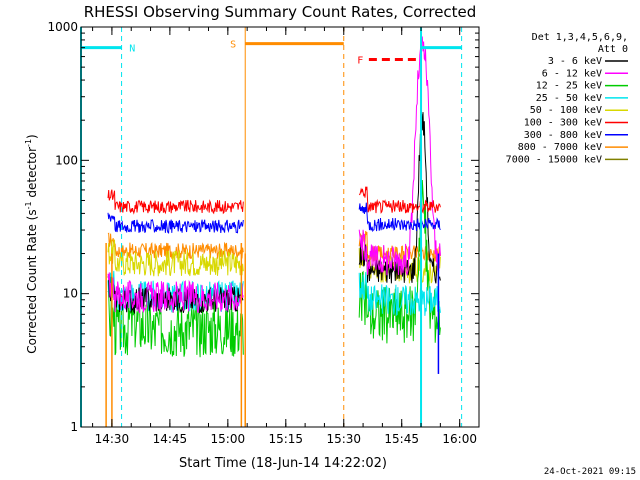  What do you see at coordinates (572, 73) in the screenshot?
I see `legend-entry: 6 - 12 keV` at bounding box center [572, 73].